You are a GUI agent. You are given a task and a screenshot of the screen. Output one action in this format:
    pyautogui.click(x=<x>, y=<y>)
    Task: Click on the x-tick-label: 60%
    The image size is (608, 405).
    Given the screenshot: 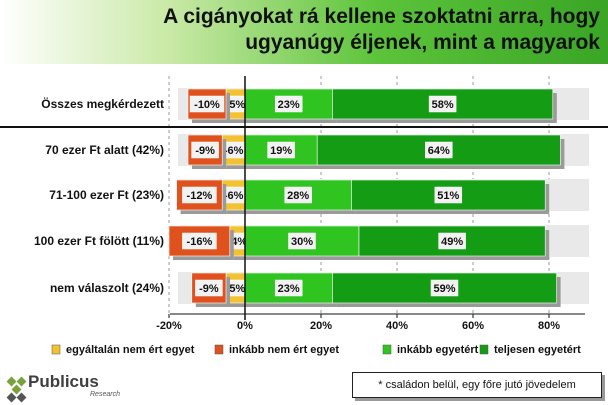 What is the action you would take?
    pyautogui.click(x=473, y=326)
    